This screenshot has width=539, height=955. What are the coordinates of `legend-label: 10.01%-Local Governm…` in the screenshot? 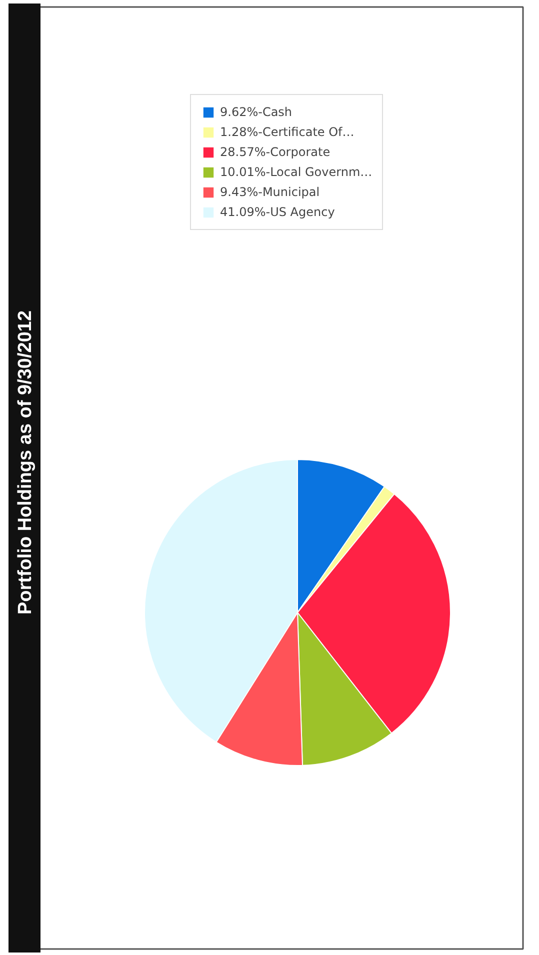 It's located at (296, 172).